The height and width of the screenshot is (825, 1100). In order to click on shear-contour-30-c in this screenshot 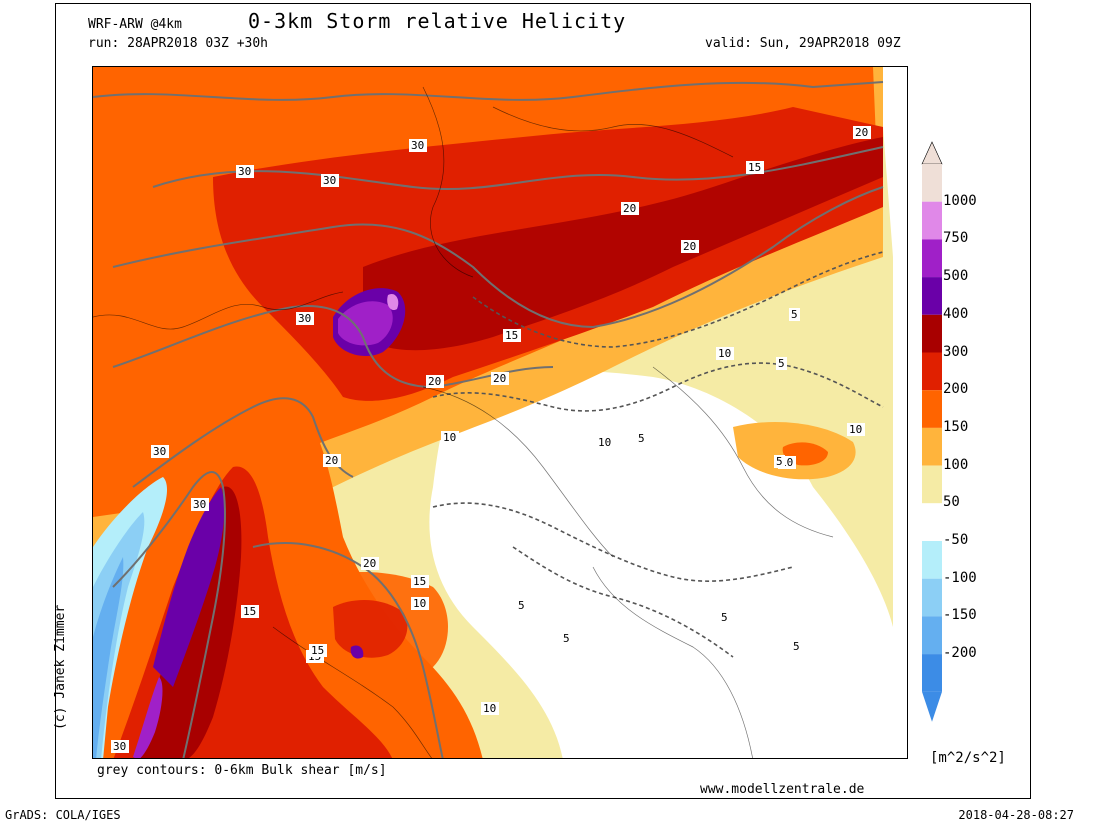, I will do `click(169, 614)`.